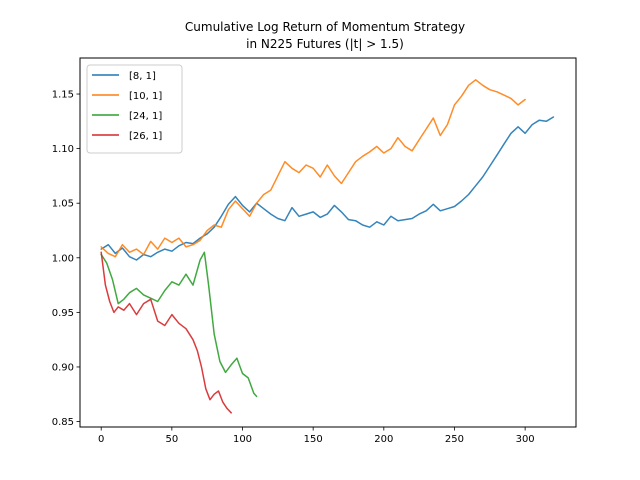  What do you see at coordinates (145, 96) in the screenshot?
I see `legend-label: [10, 1]` at bounding box center [145, 96].